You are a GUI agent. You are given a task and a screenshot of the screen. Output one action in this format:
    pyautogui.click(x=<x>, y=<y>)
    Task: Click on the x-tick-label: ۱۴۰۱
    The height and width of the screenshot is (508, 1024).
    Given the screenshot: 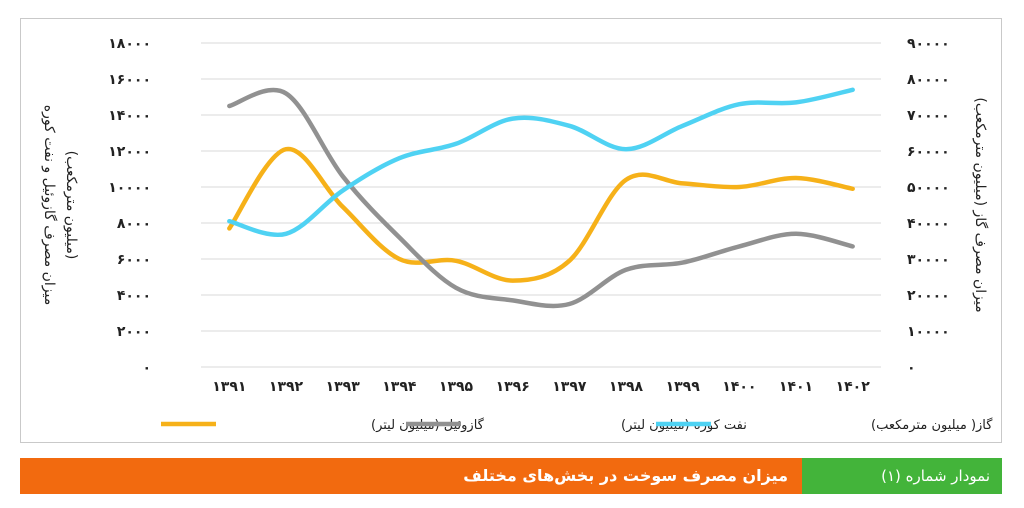 What is the action you would take?
    pyautogui.click(x=796, y=387)
    